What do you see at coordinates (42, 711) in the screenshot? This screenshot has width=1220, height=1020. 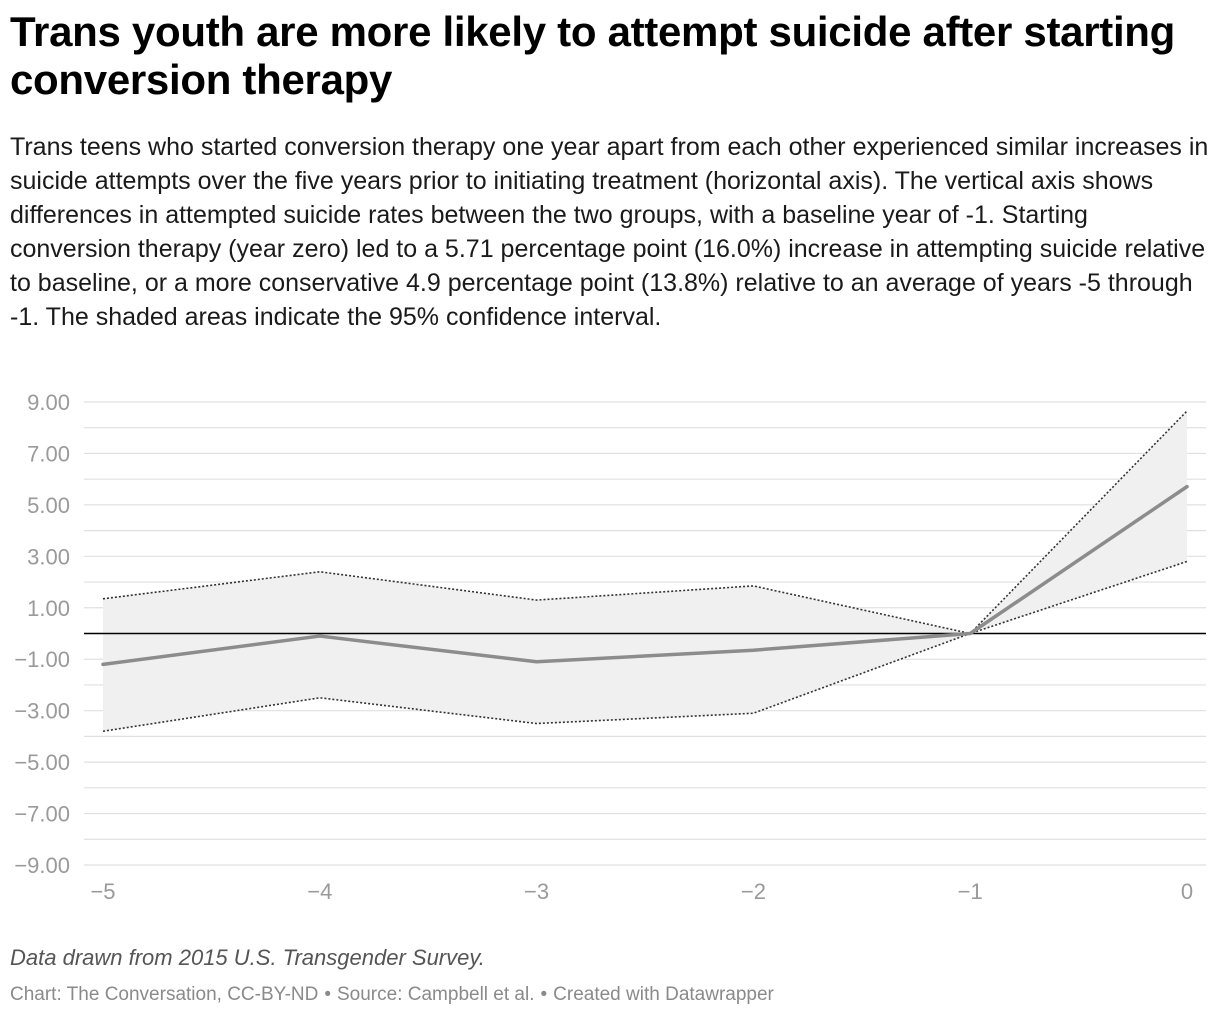 I see `y-tick-label: −3.00` at bounding box center [42, 711].